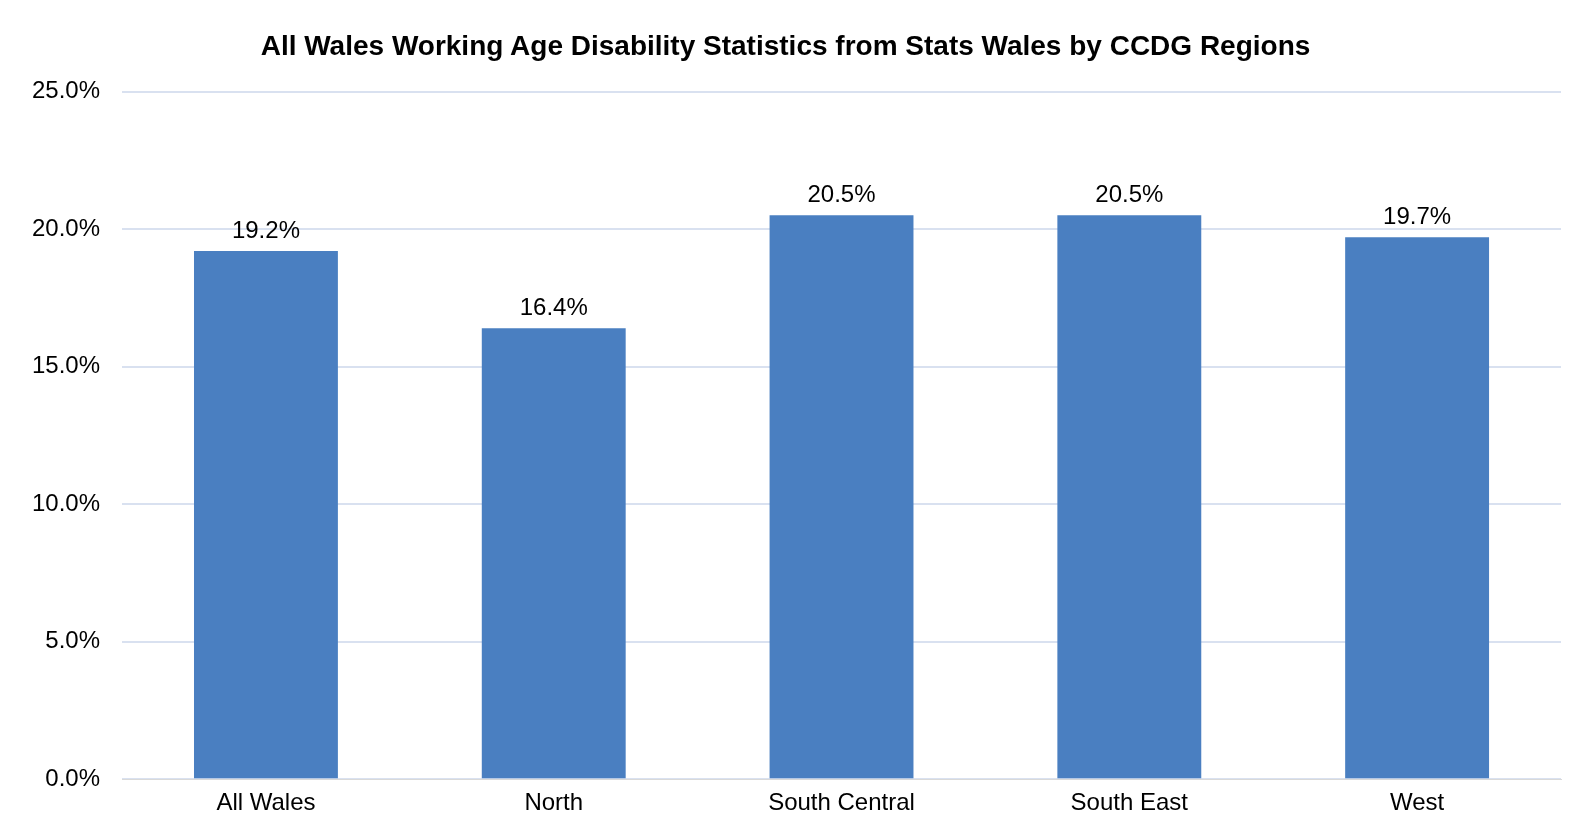  Describe the element at coordinates (1417, 215) in the screenshot. I see `data-label: 19.7%` at that location.